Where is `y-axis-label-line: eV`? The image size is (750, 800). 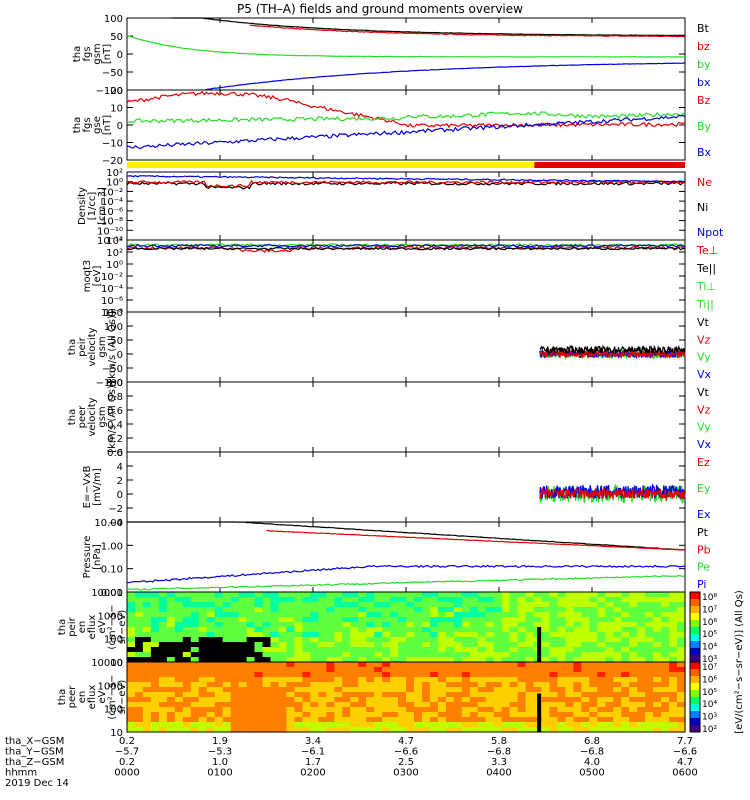 y-axis-label-line: eV is located at coordinates (102, 696).